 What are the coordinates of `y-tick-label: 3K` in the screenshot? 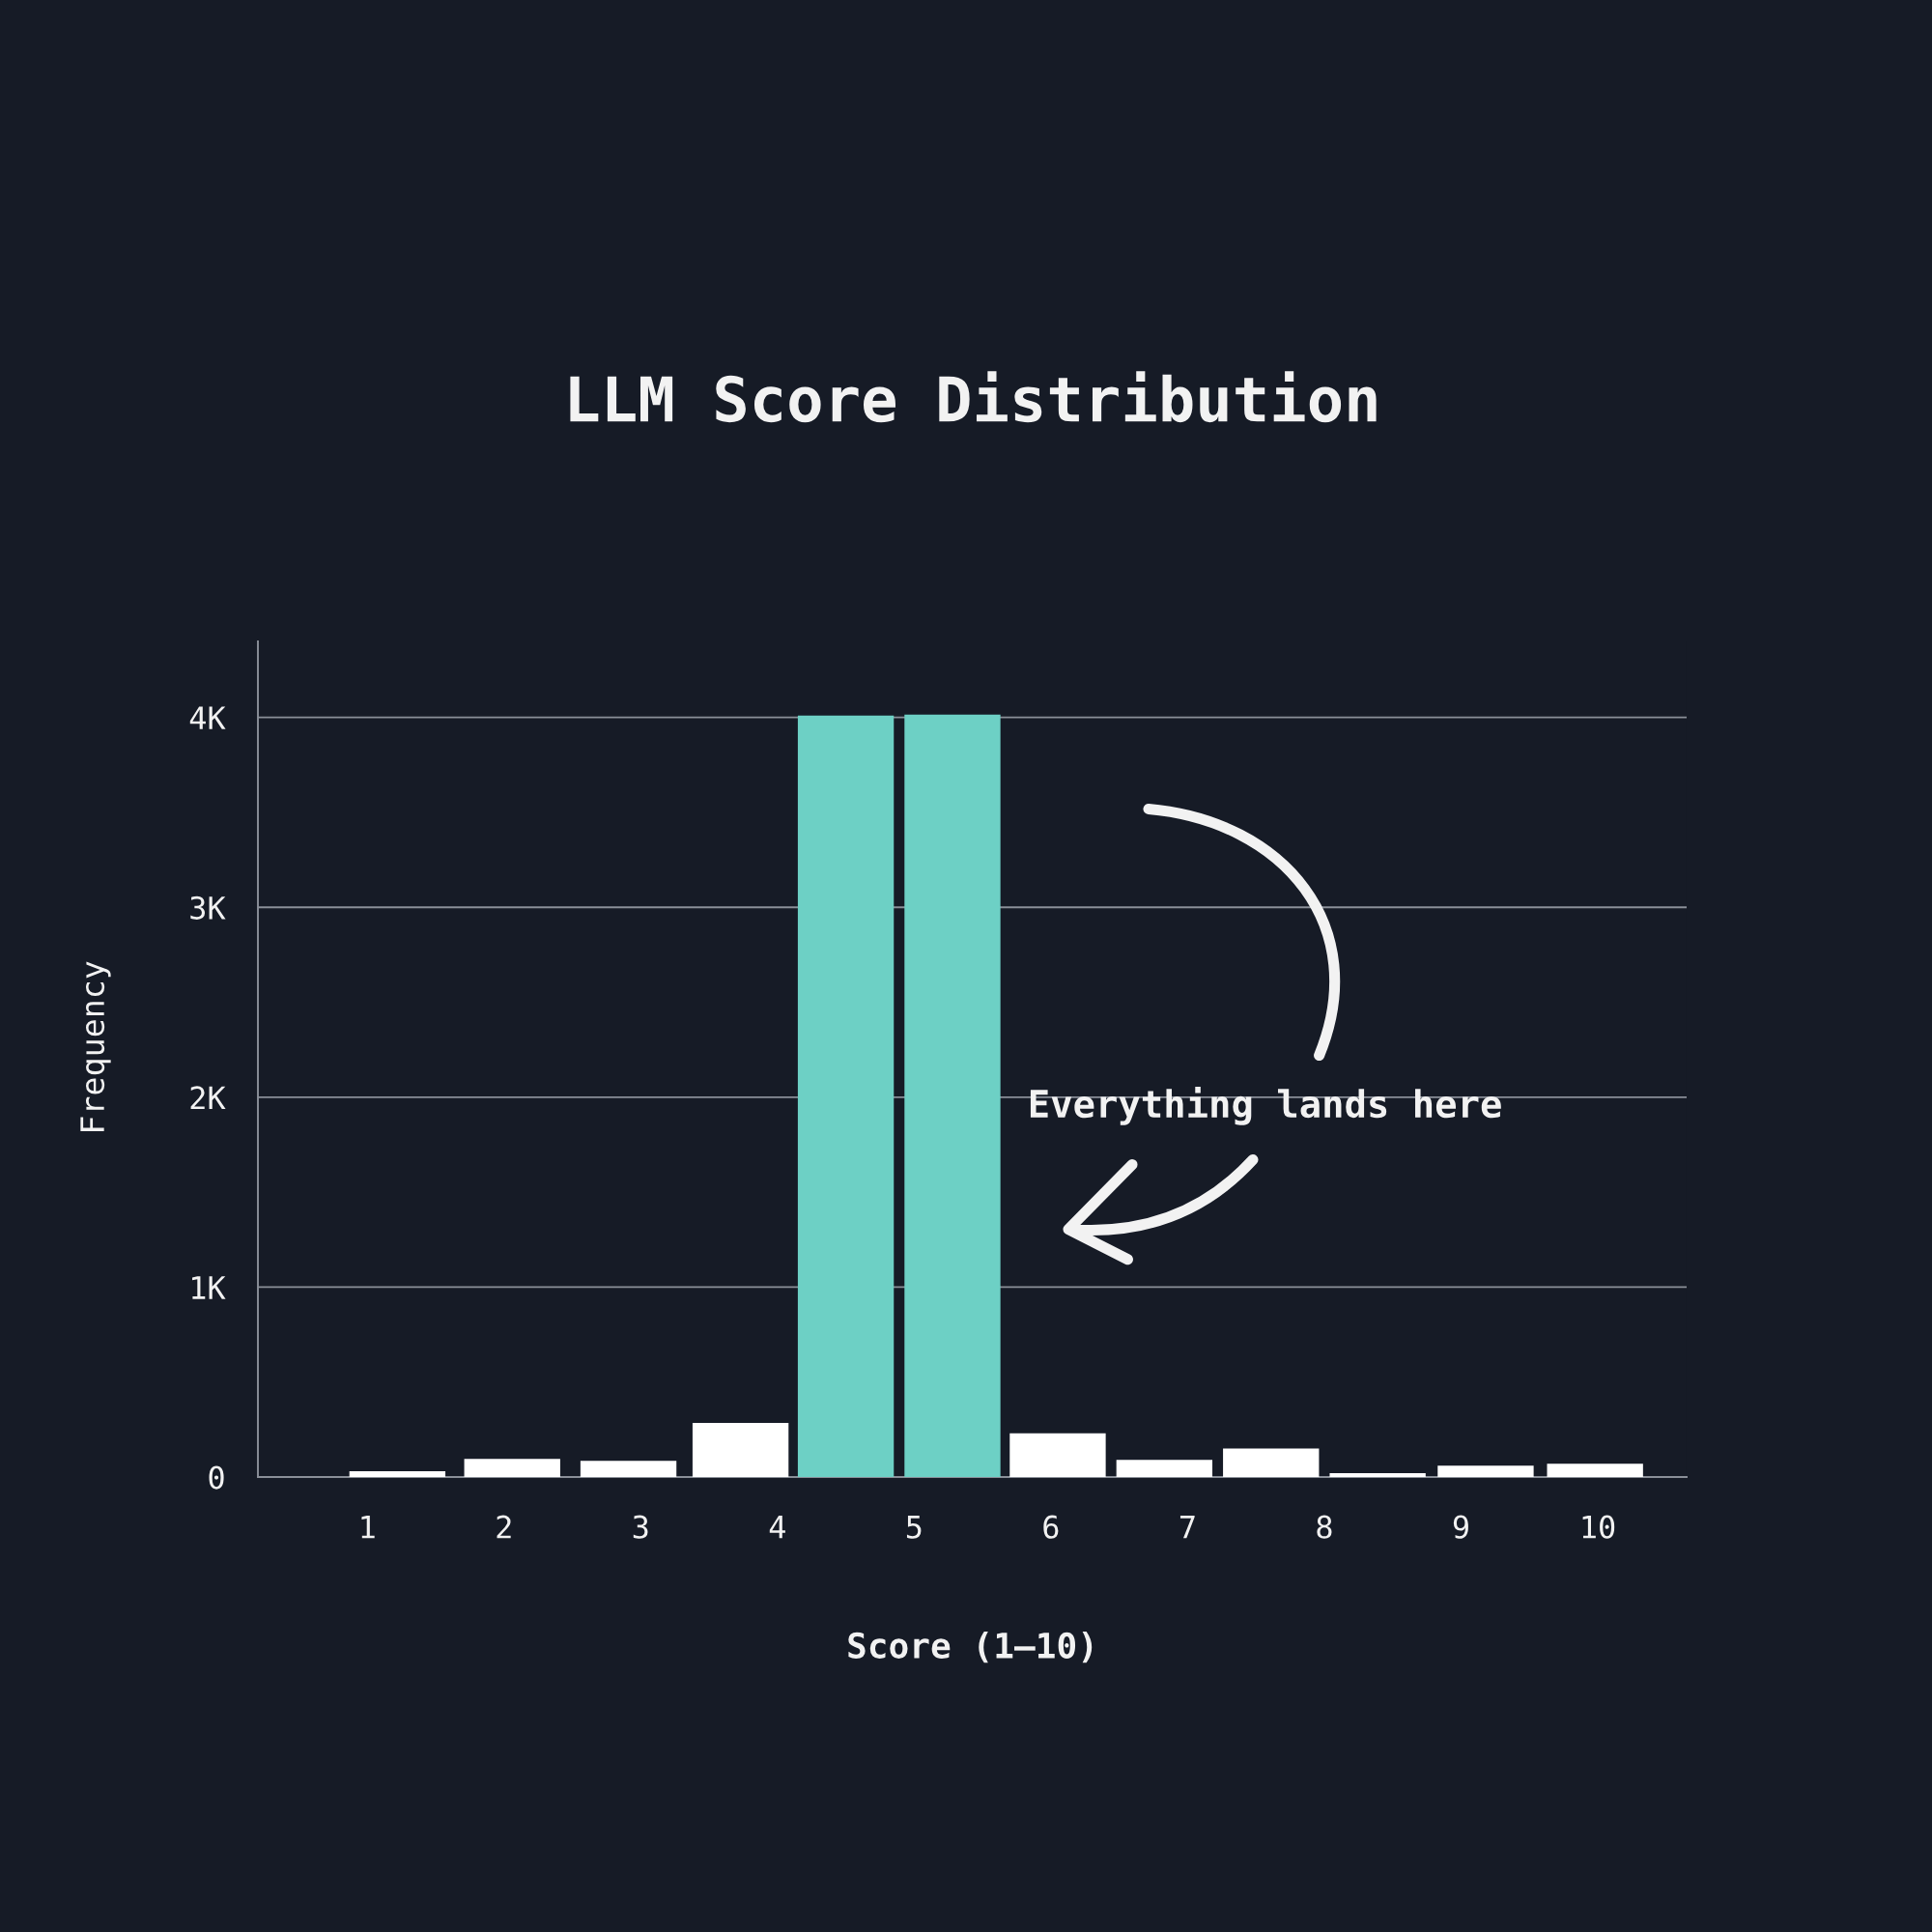 It's located at (208, 907).